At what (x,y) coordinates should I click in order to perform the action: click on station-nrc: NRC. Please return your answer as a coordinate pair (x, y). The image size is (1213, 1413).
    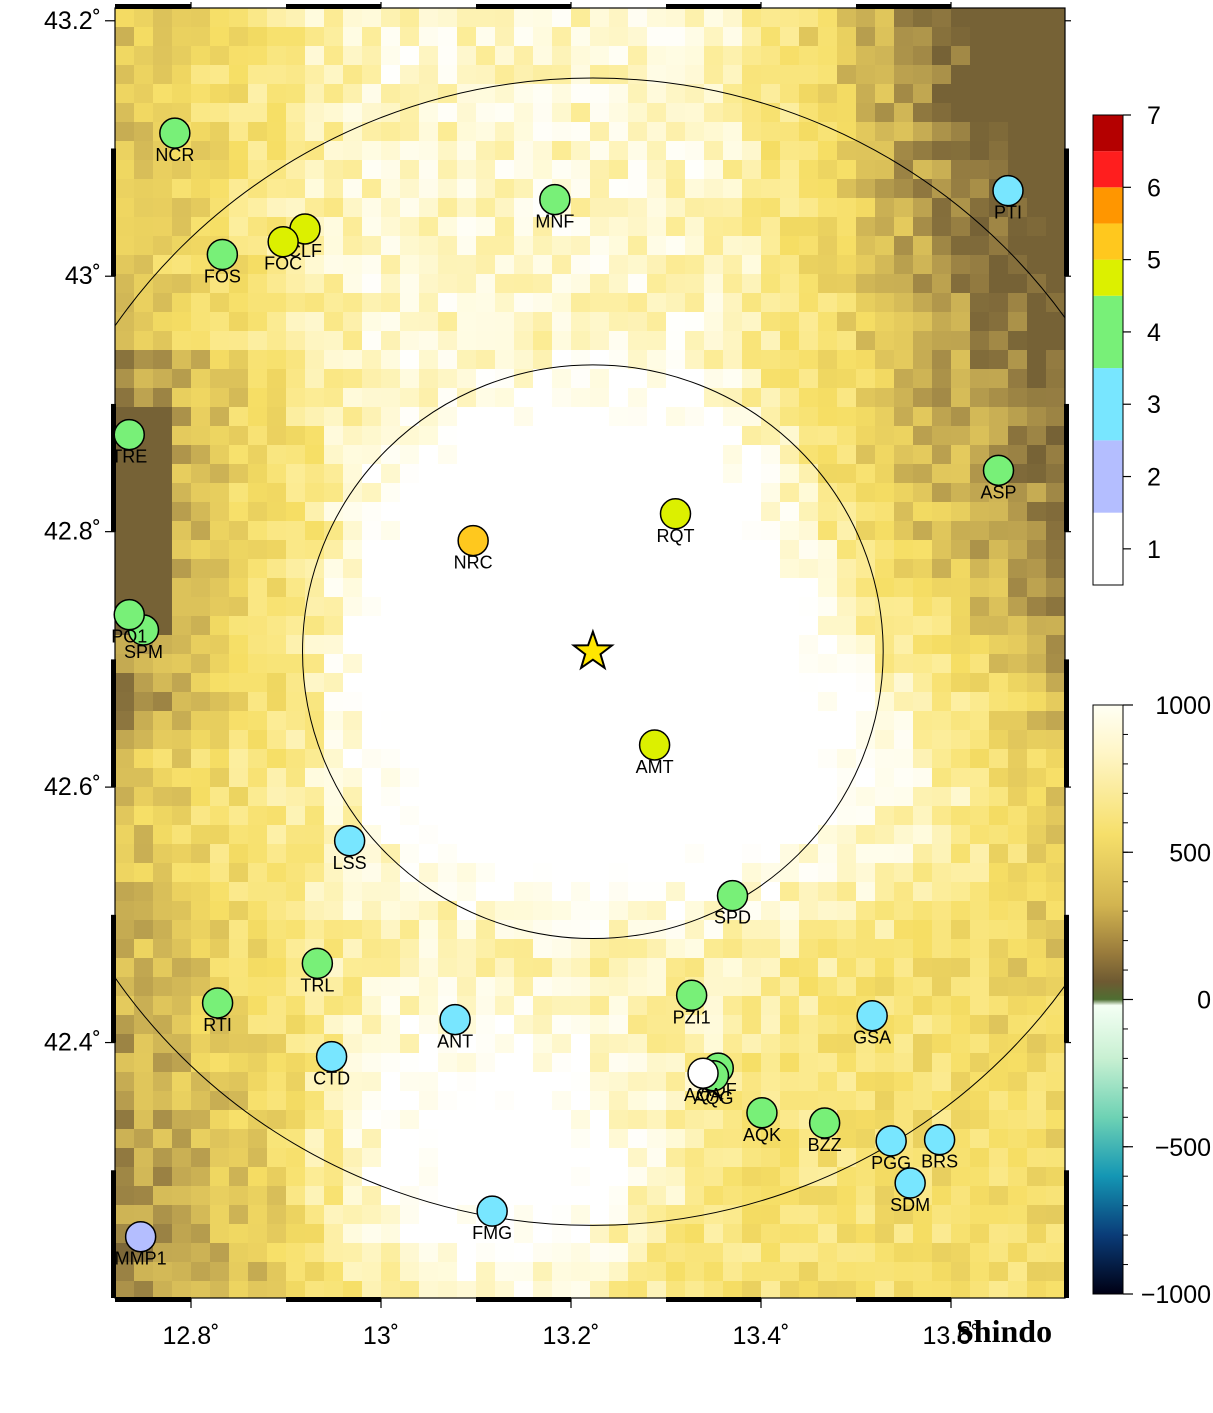
    Looking at the image, I should click on (473, 548).